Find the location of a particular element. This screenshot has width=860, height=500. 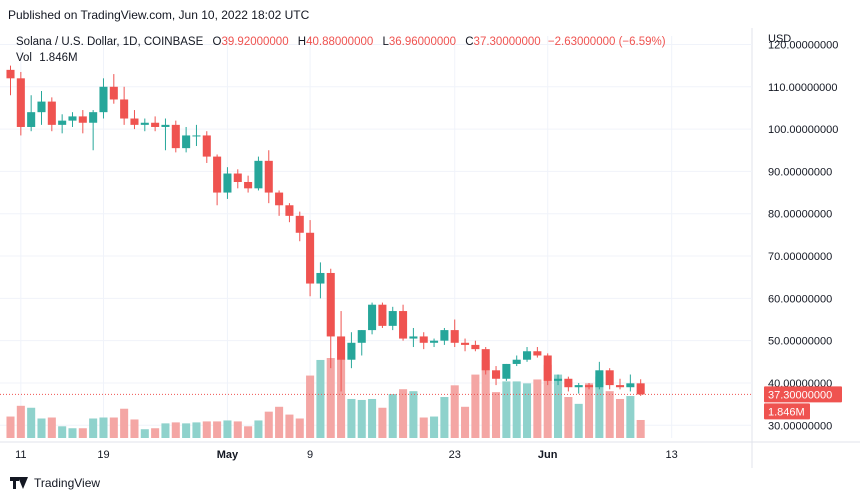

y-tick-label: 90.00000000 is located at coordinates (800, 172).